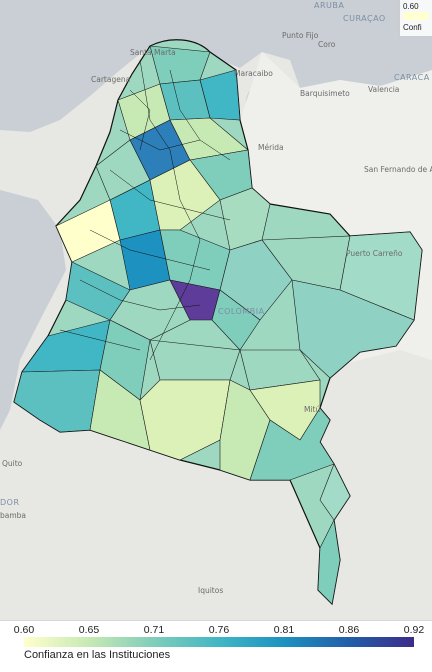  I want to click on map-label-merida: Mérida, so click(271, 147).